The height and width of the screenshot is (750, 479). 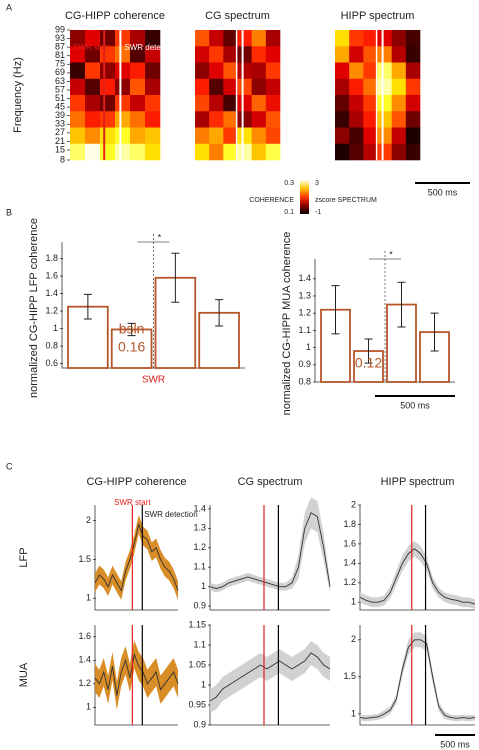 What do you see at coordinates (84, 636) in the screenshot?
I see `y-tick-label: 1.6` at bounding box center [84, 636].